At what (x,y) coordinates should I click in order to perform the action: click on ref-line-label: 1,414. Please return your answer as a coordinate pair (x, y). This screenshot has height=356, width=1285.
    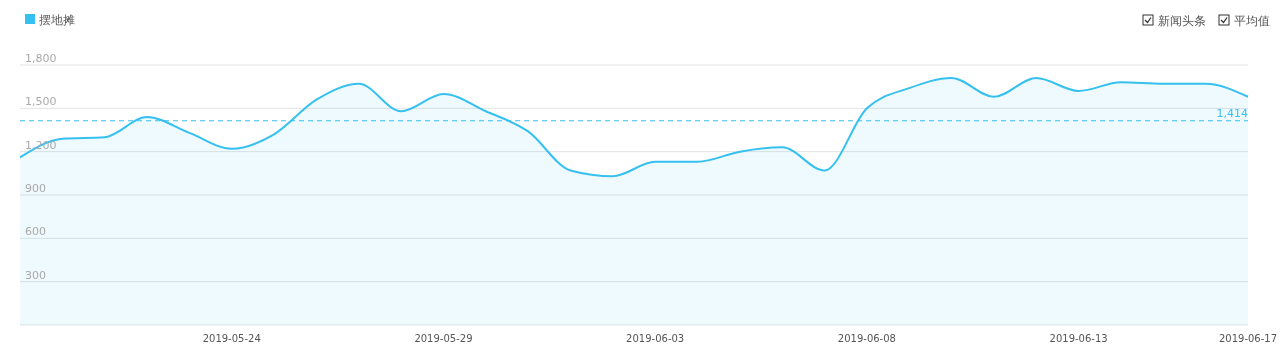
    Looking at the image, I should click on (1232, 113).